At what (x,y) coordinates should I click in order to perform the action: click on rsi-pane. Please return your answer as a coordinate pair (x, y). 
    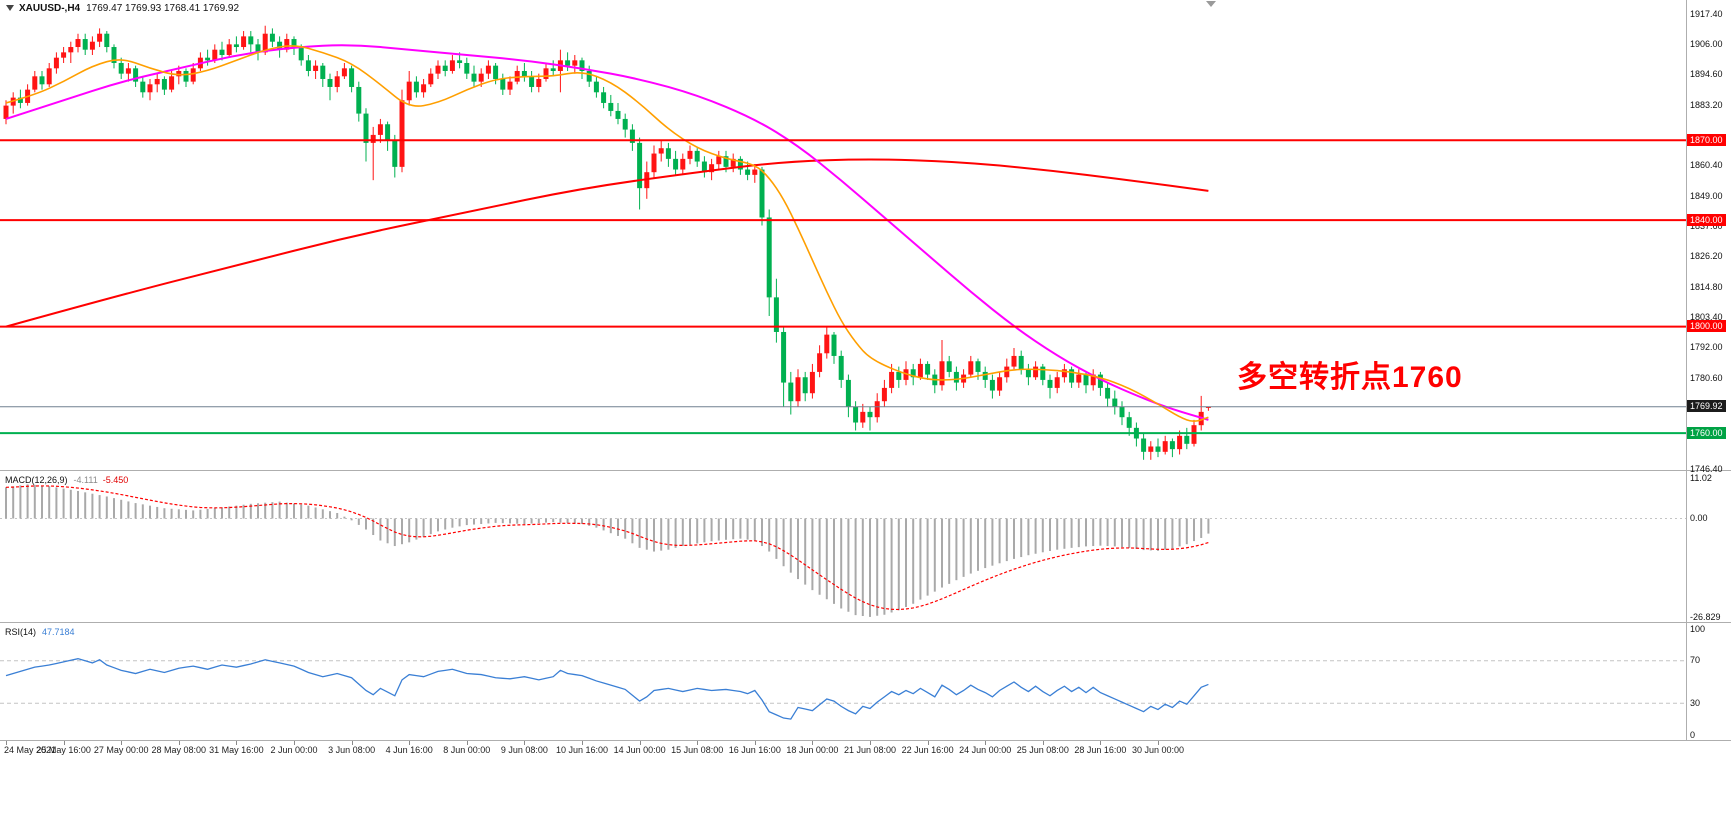
    Looking at the image, I should click on (865, 682).